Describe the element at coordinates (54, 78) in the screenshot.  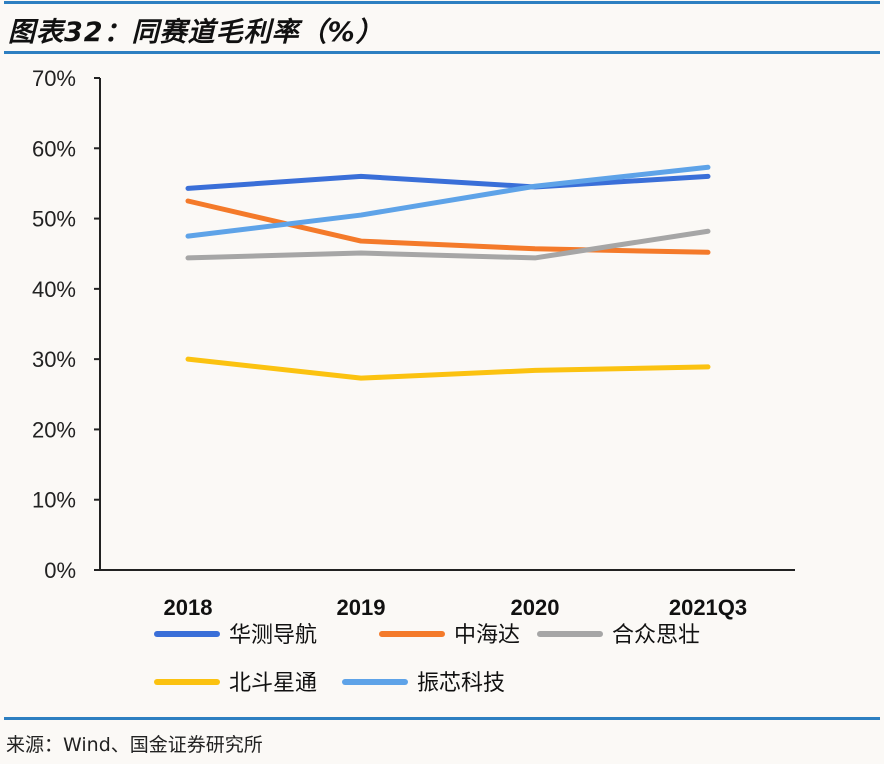
I see `y-tick-label: 70%` at that location.